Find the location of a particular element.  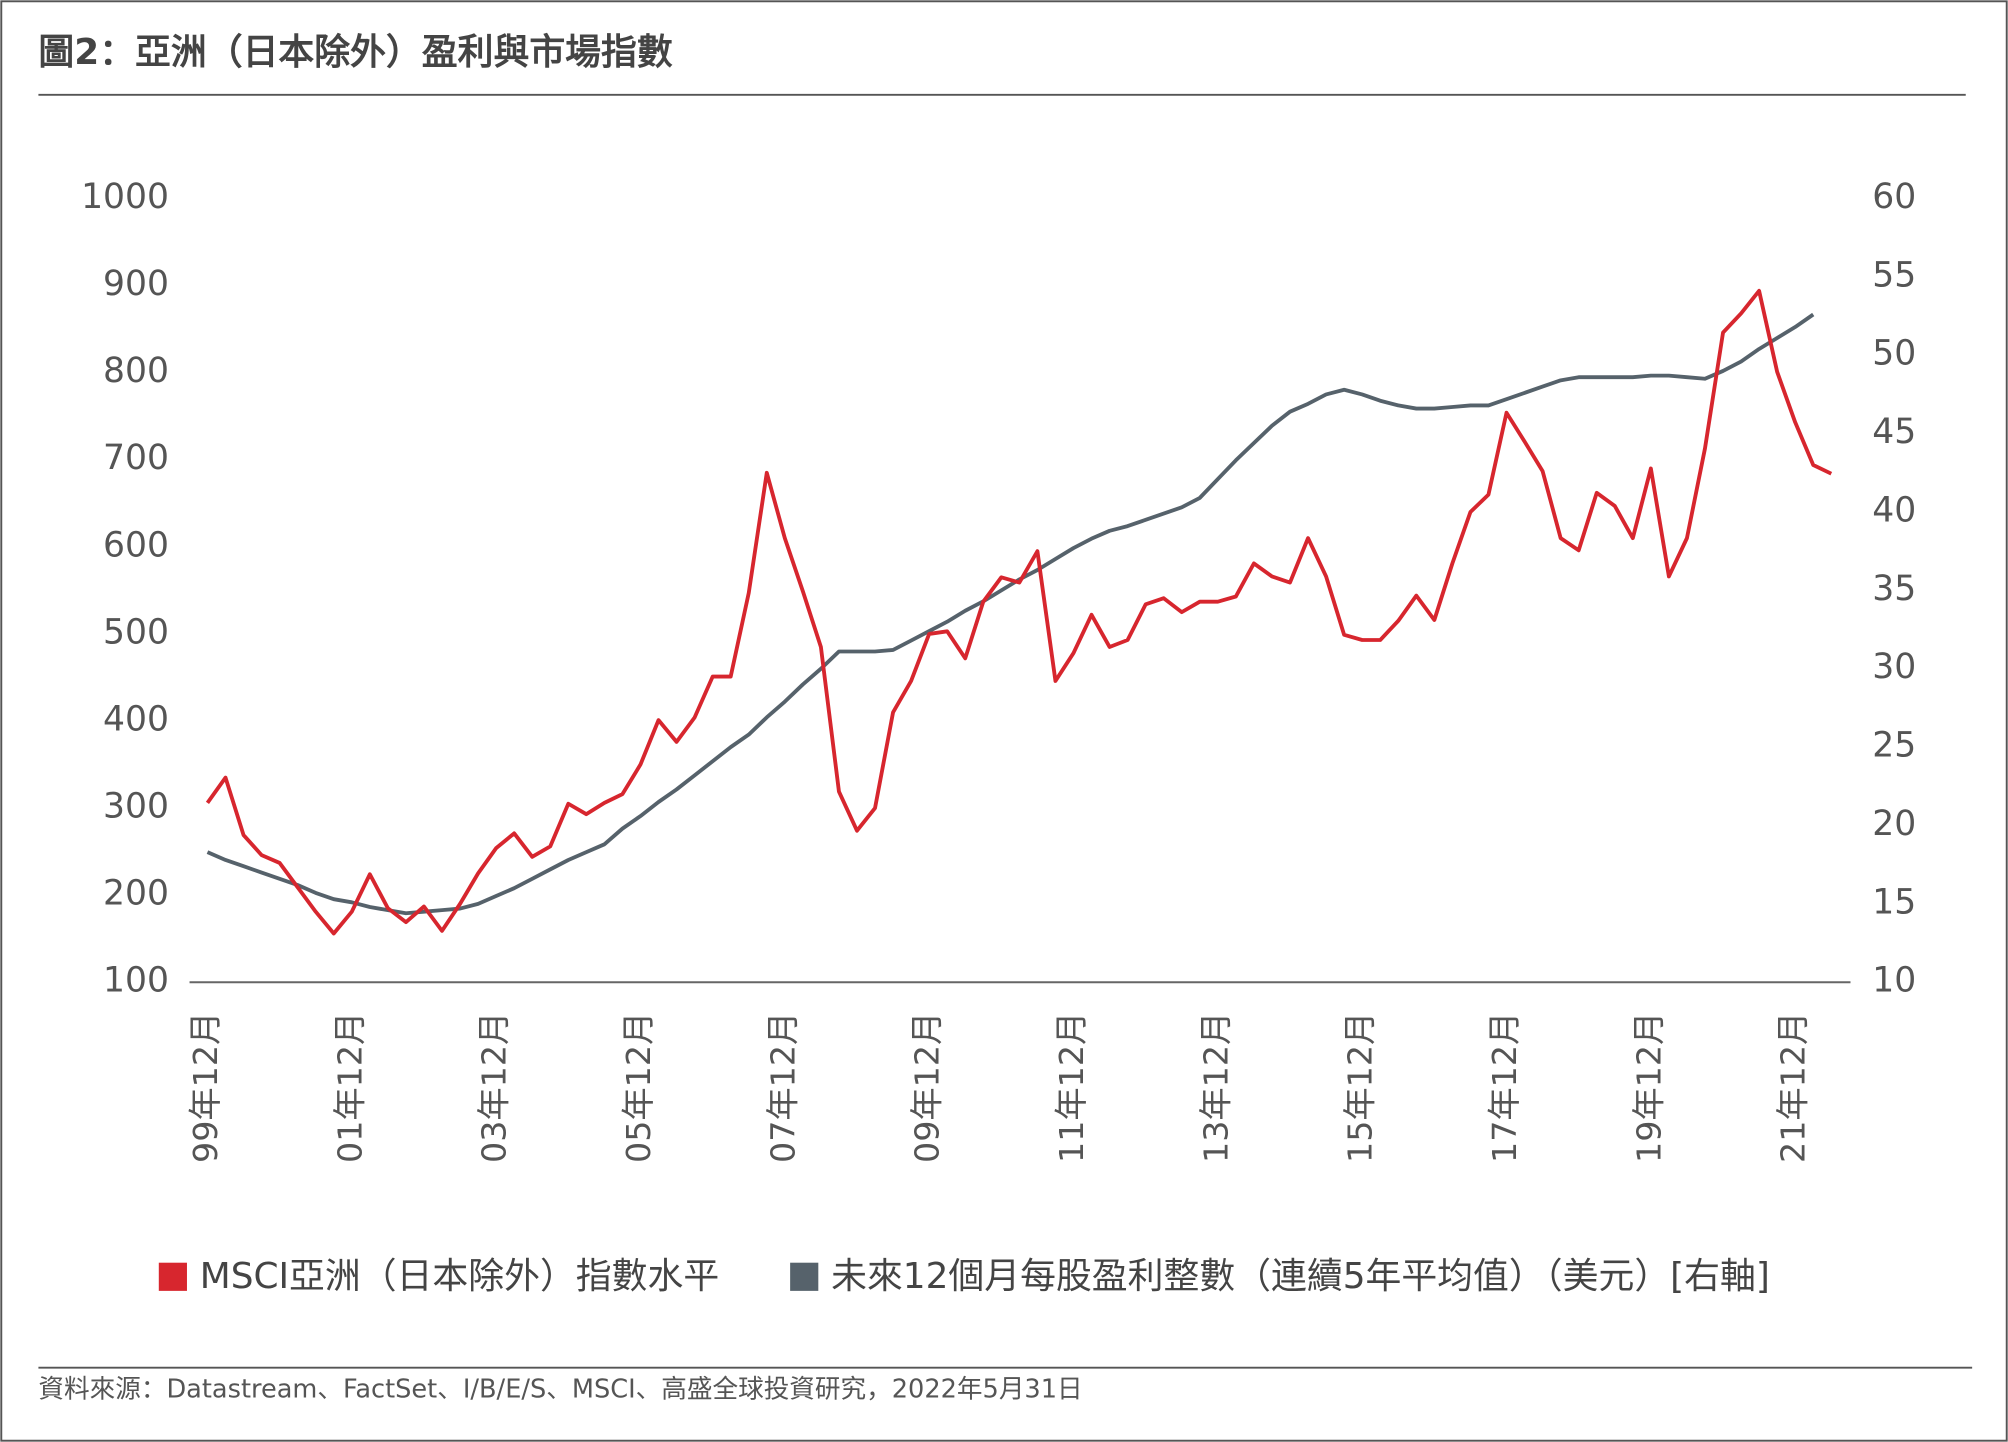

y-tick-label: 1000 is located at coordinates (125, 197).